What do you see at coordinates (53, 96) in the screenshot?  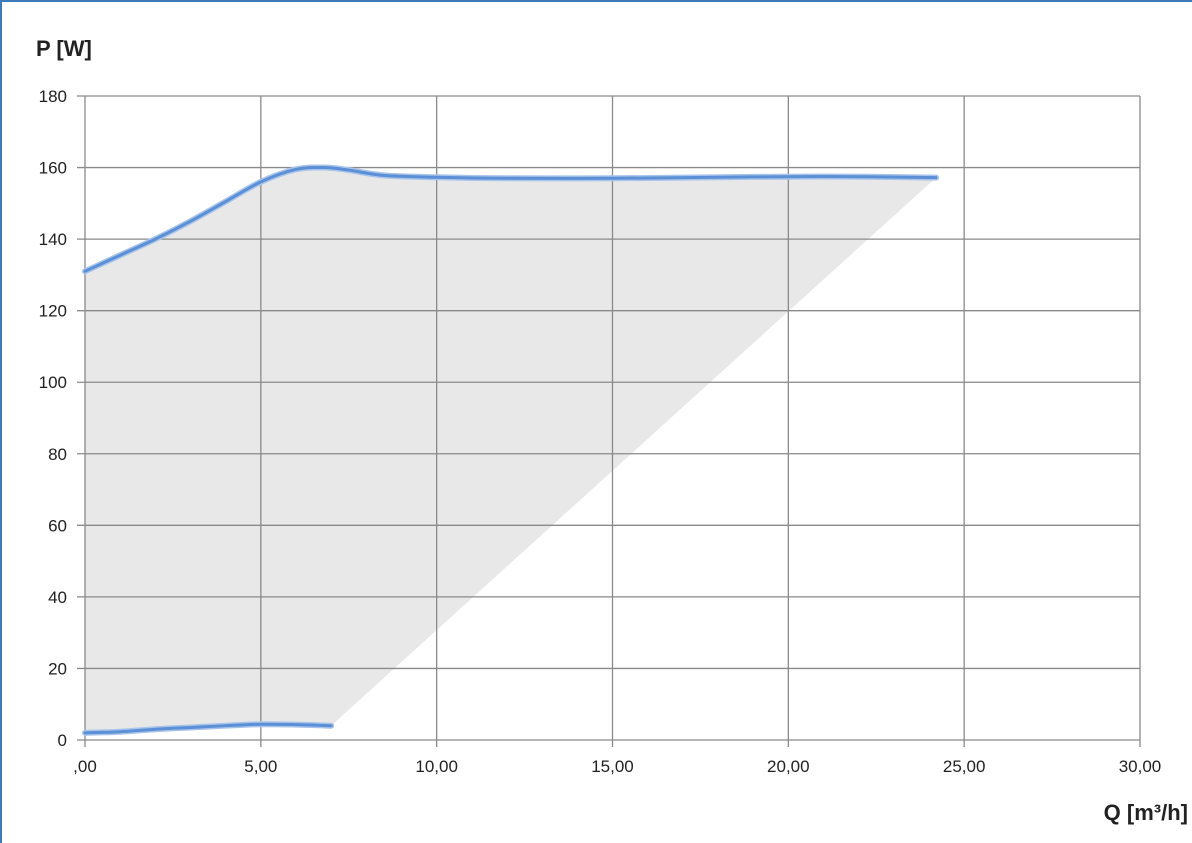 I see `y-tick-label: 180` at bounding box center [53, 96].